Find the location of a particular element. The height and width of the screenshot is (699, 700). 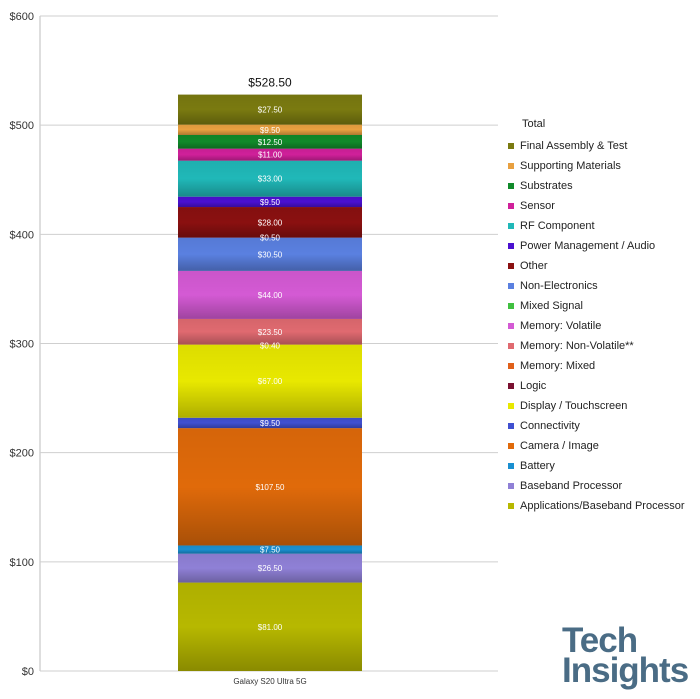

legend-item: Sensor is located at coordinates (596, 206).